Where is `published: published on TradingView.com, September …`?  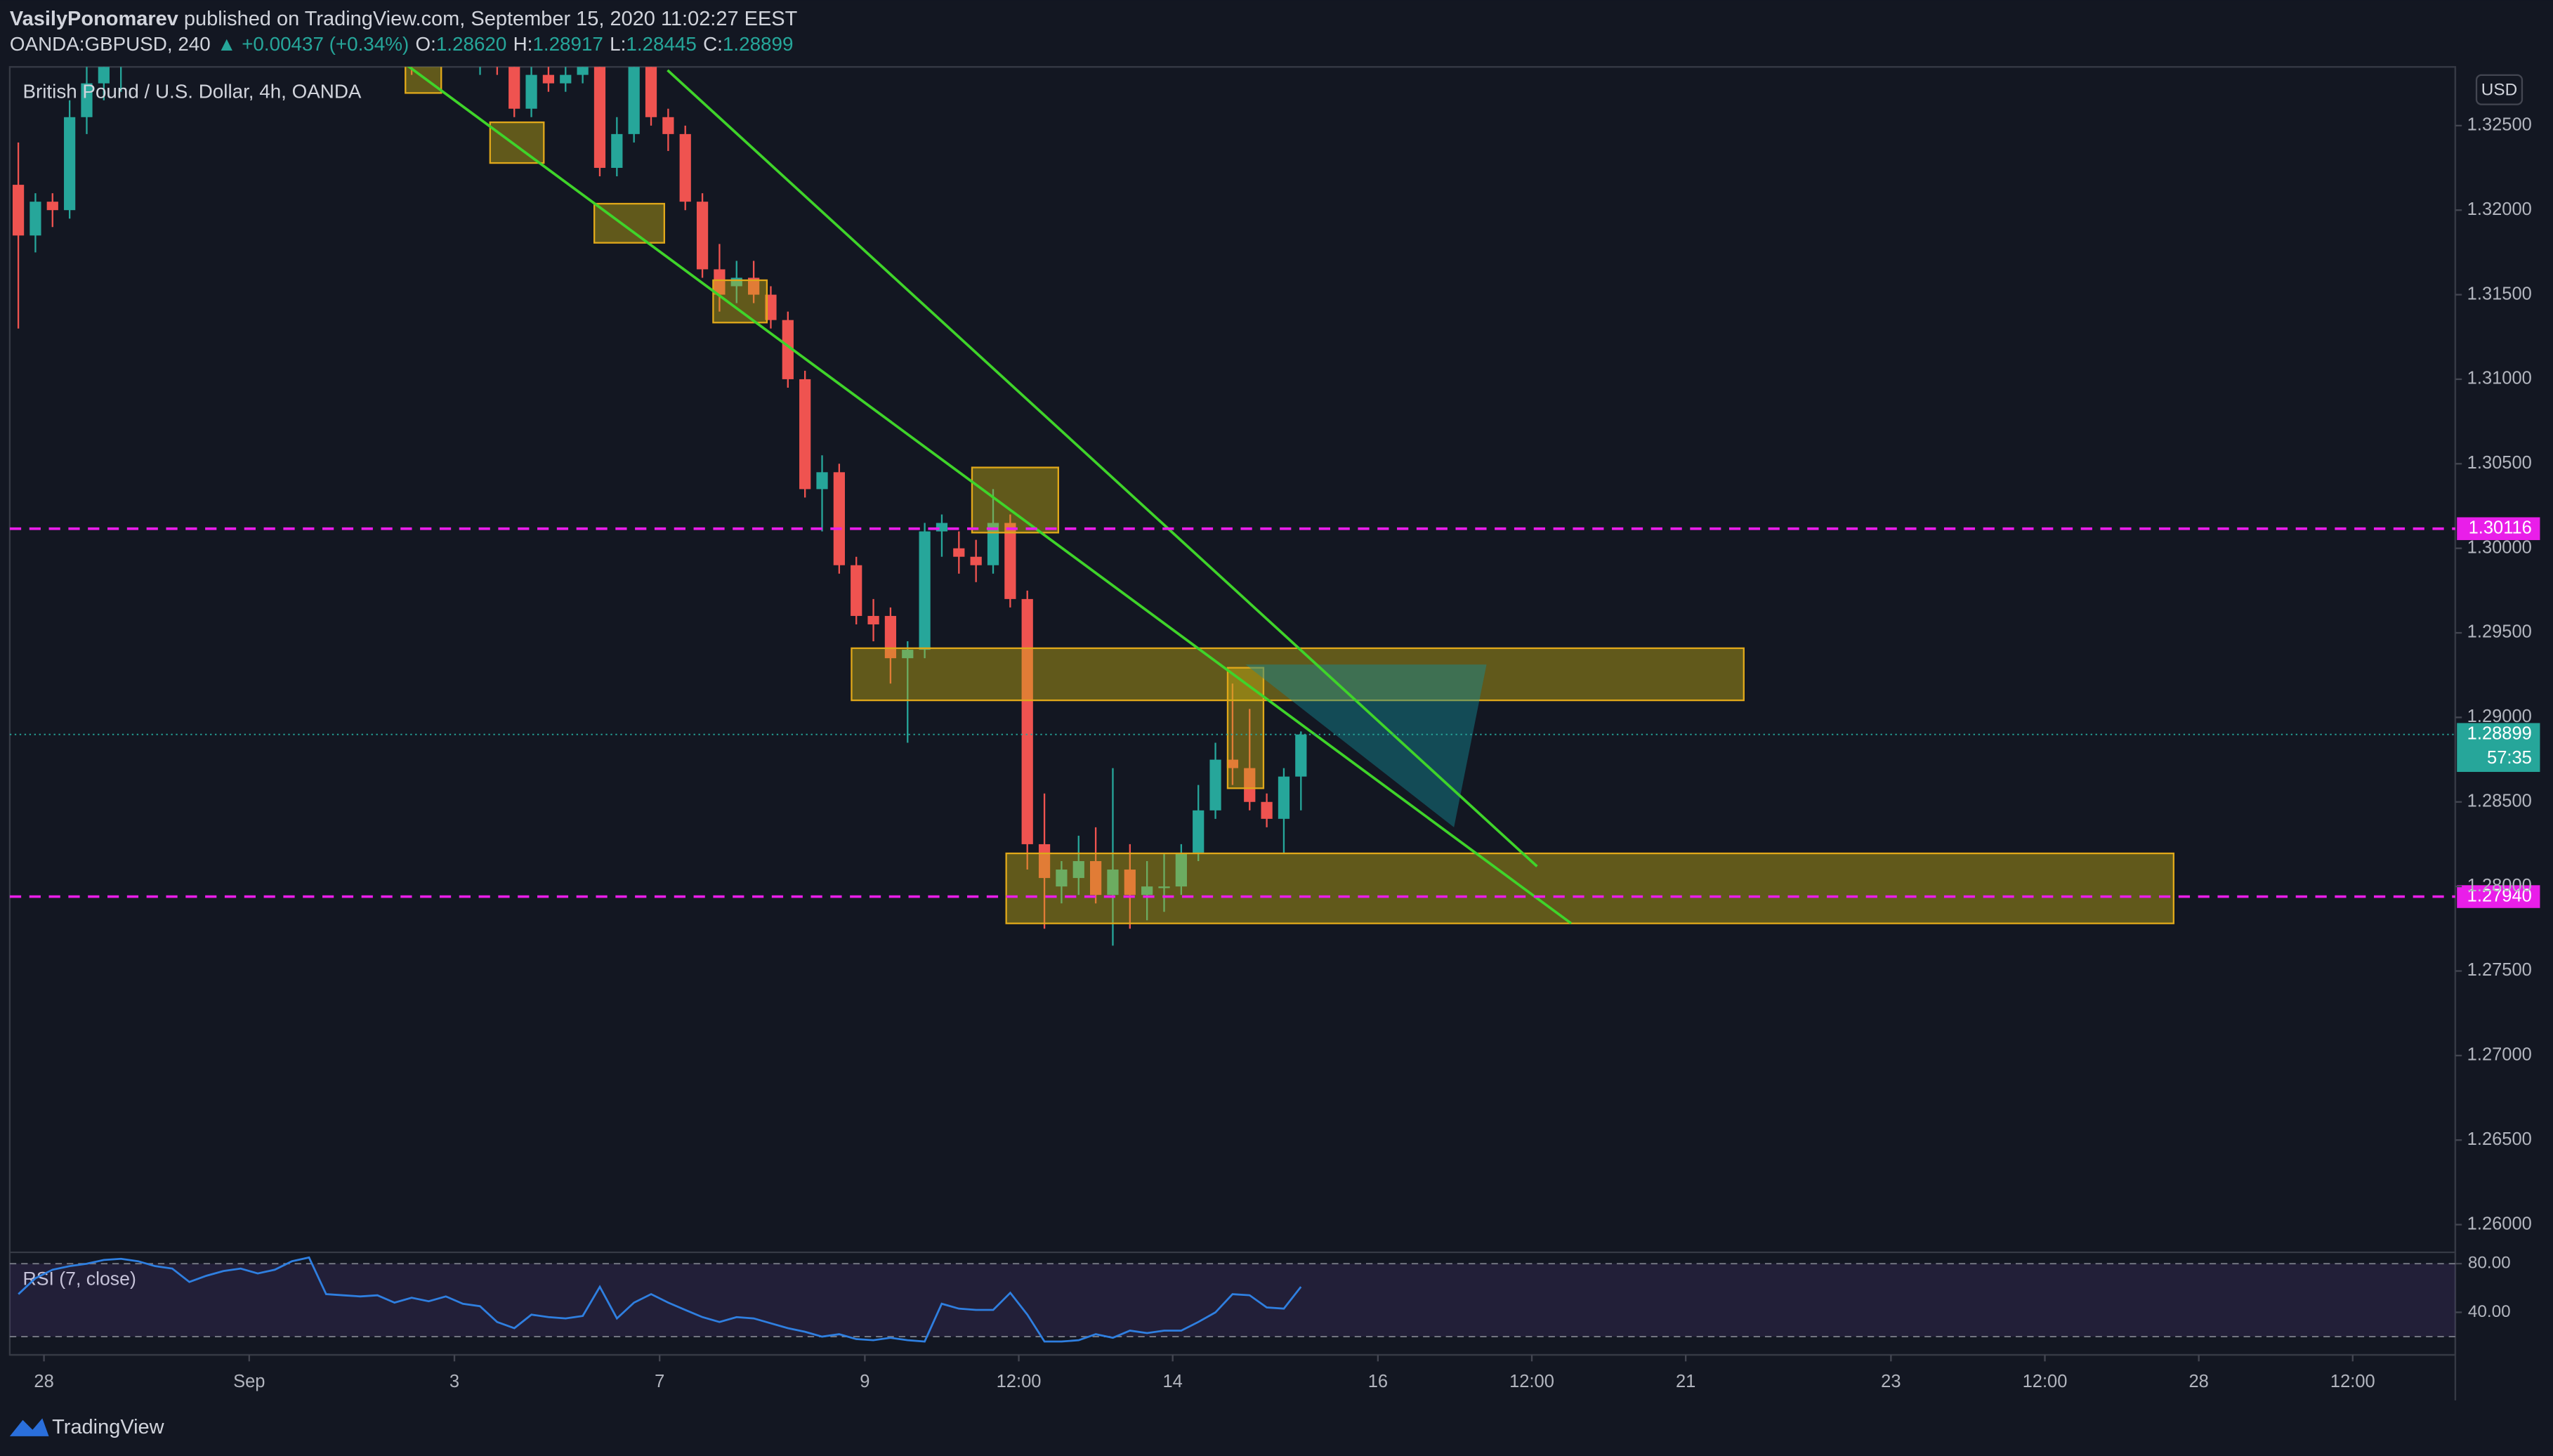 published: published on TradingView.com, September … is located at coordinates (488, 19).